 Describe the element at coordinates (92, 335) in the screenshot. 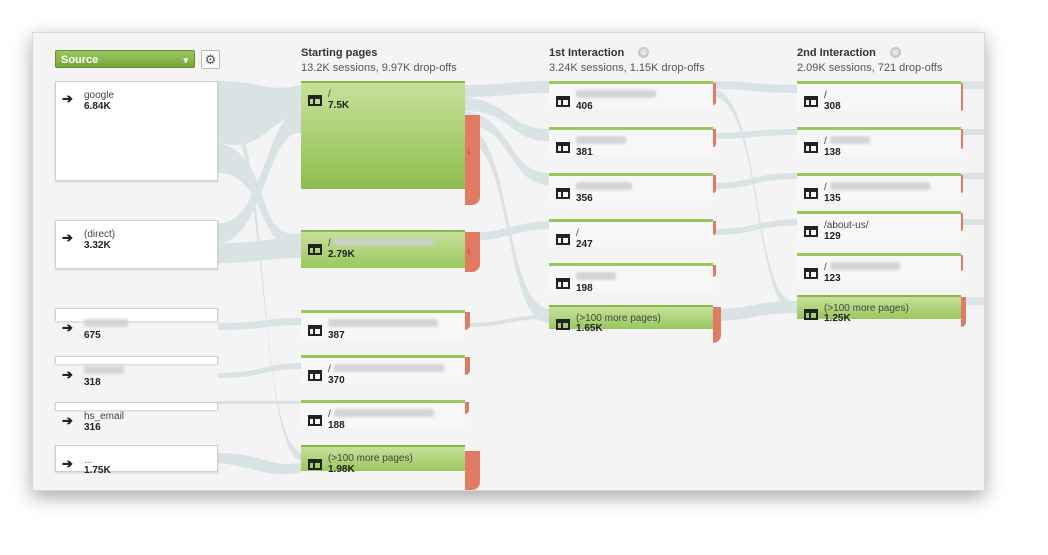

I see `source-value: 675` at that location.